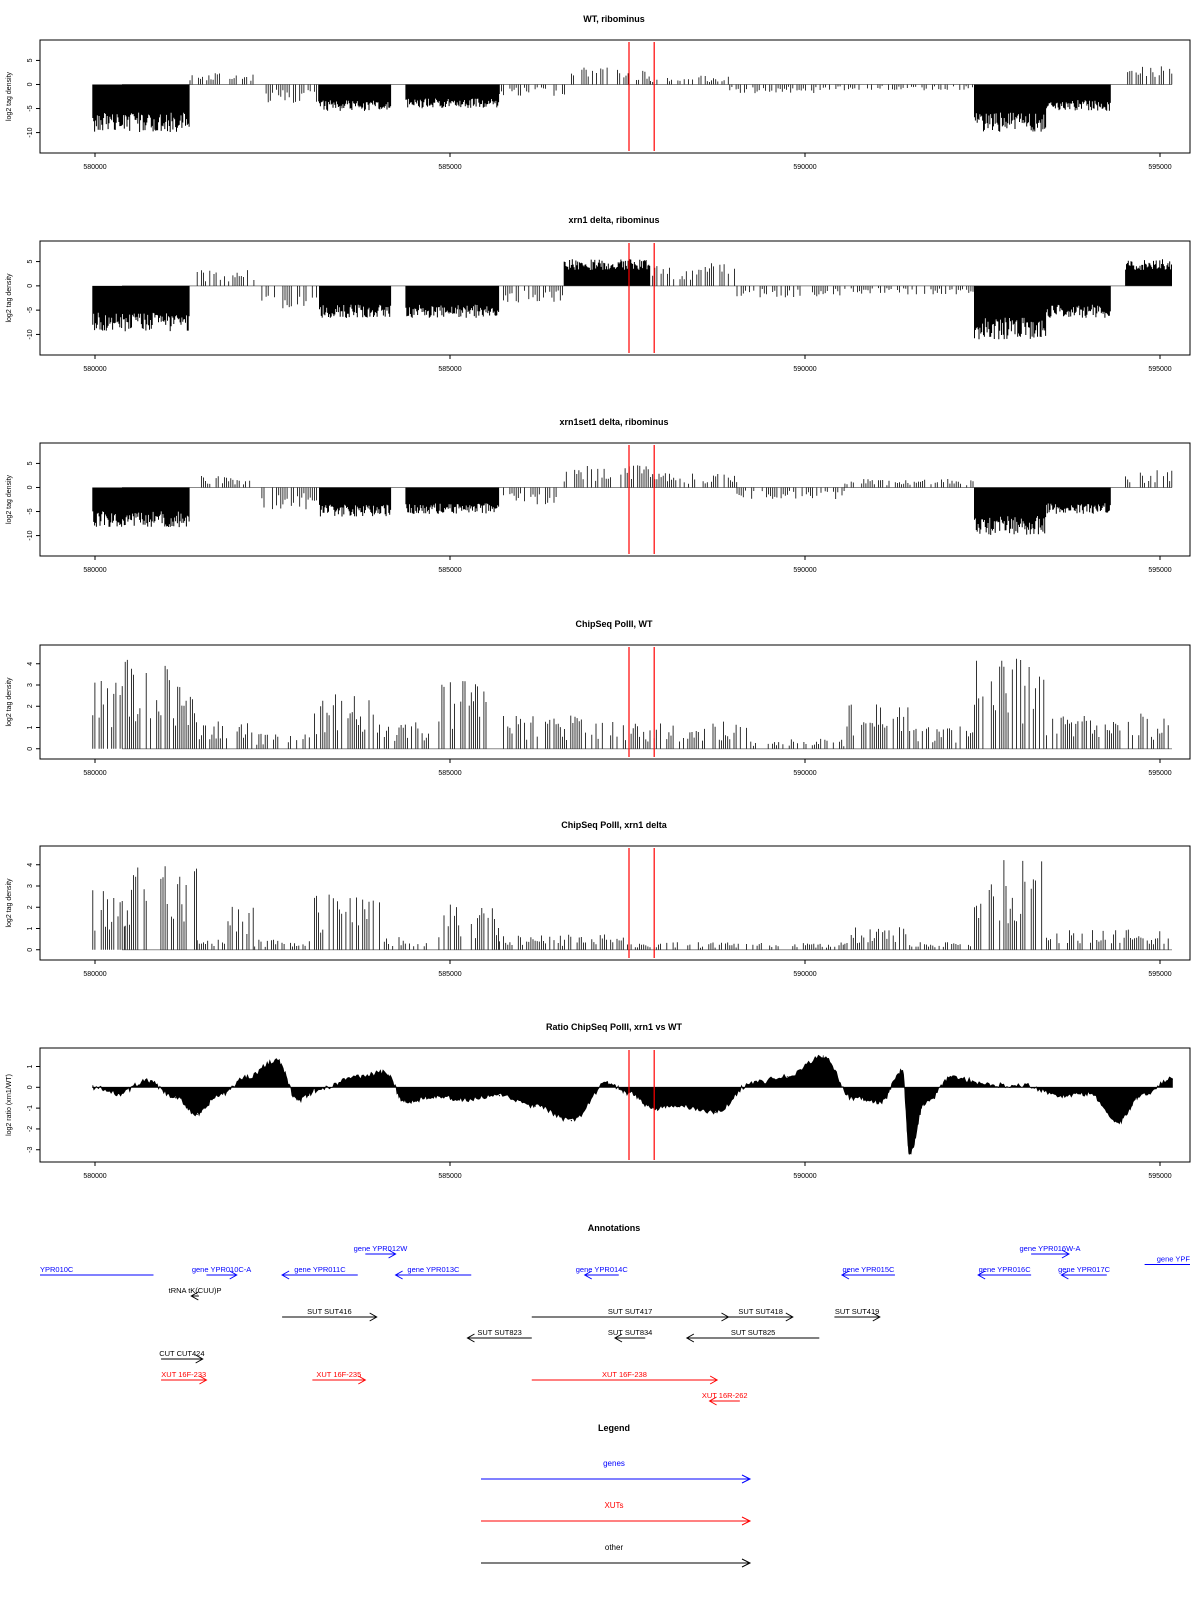 Image resolution: width=1200 pixels, height=1600 pixels. I want to click on annotation-feature: gene YPF, so click(1167, 1260).